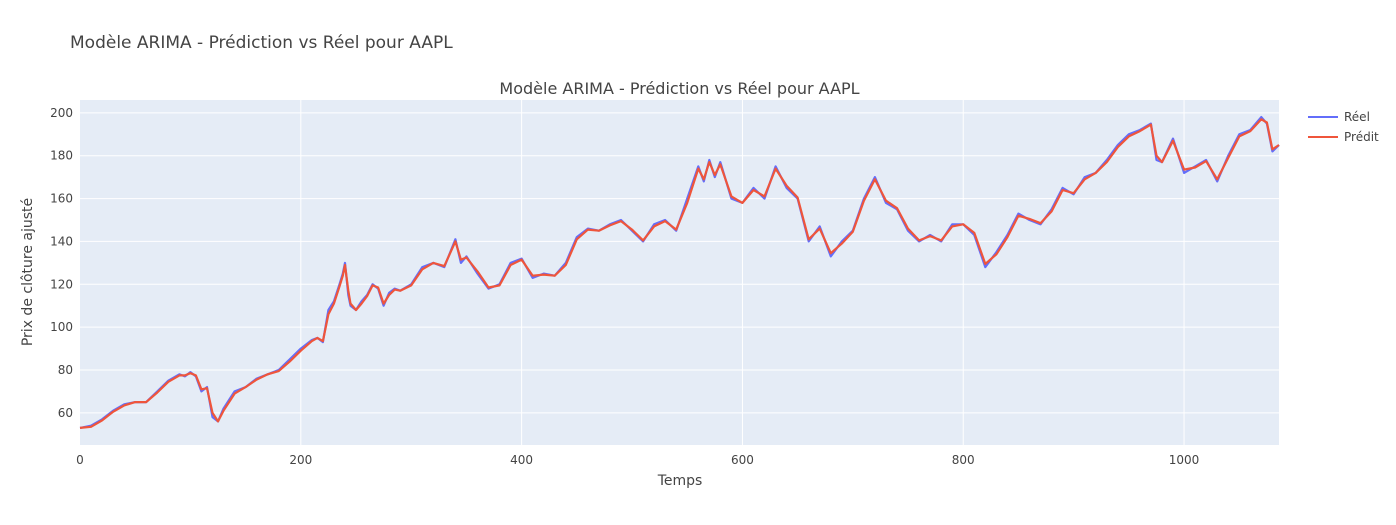 This screenshot has height=525, width=1396. I want to click on legend-item-reel: Réel, so click(1343, 117).